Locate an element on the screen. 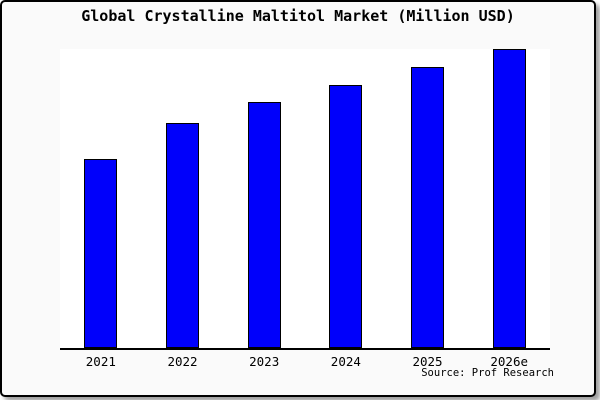 The image size is (600, 400). bar-slot-2026e is located at coordinates (509, 198).